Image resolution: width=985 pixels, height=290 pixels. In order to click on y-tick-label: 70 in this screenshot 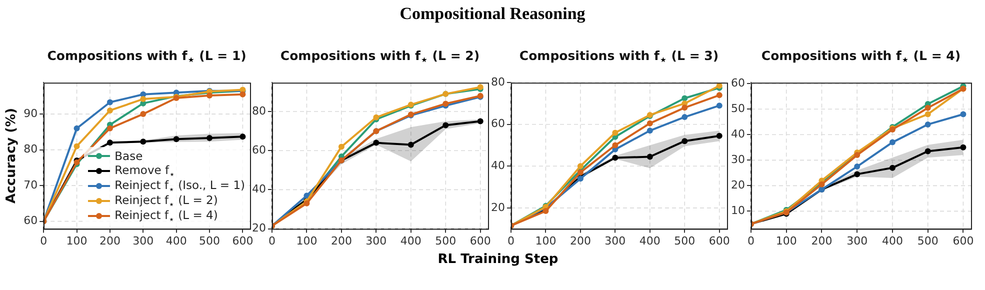, I will do `click(31, 185)`.